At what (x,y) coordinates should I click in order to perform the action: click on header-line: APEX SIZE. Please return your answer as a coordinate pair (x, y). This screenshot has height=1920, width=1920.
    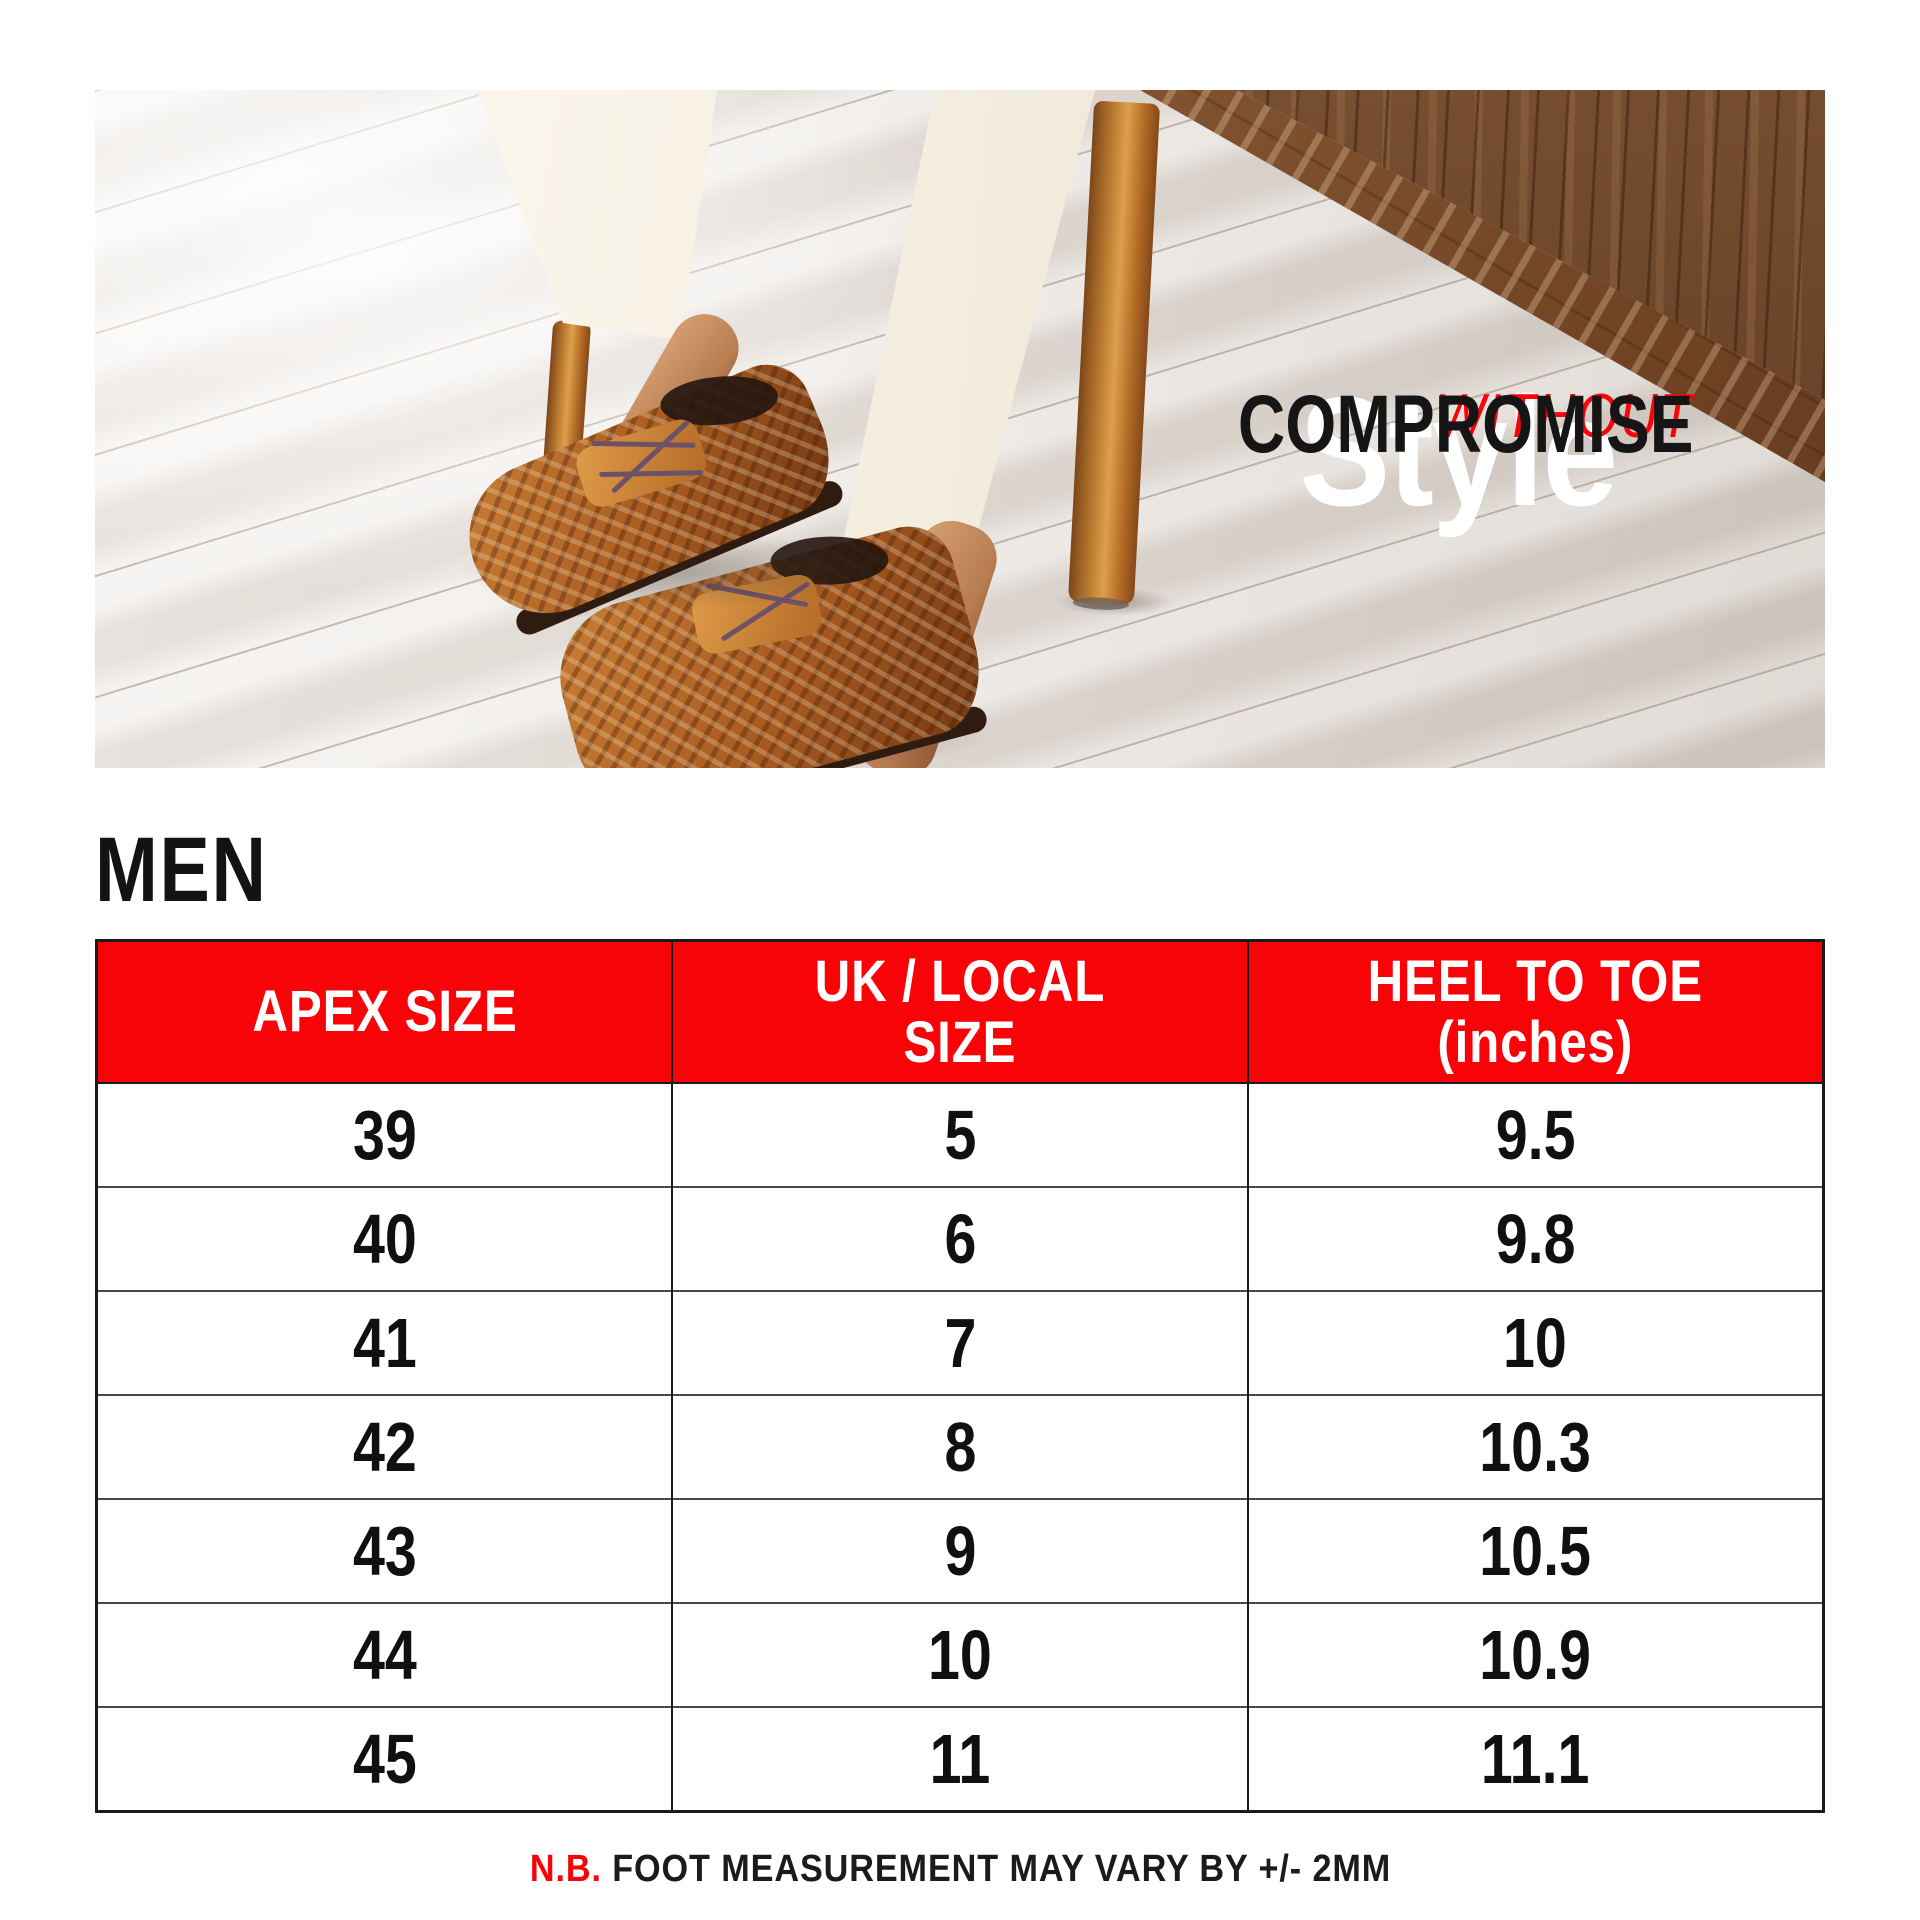
    Looking at the image, I should click on (384, 1012).